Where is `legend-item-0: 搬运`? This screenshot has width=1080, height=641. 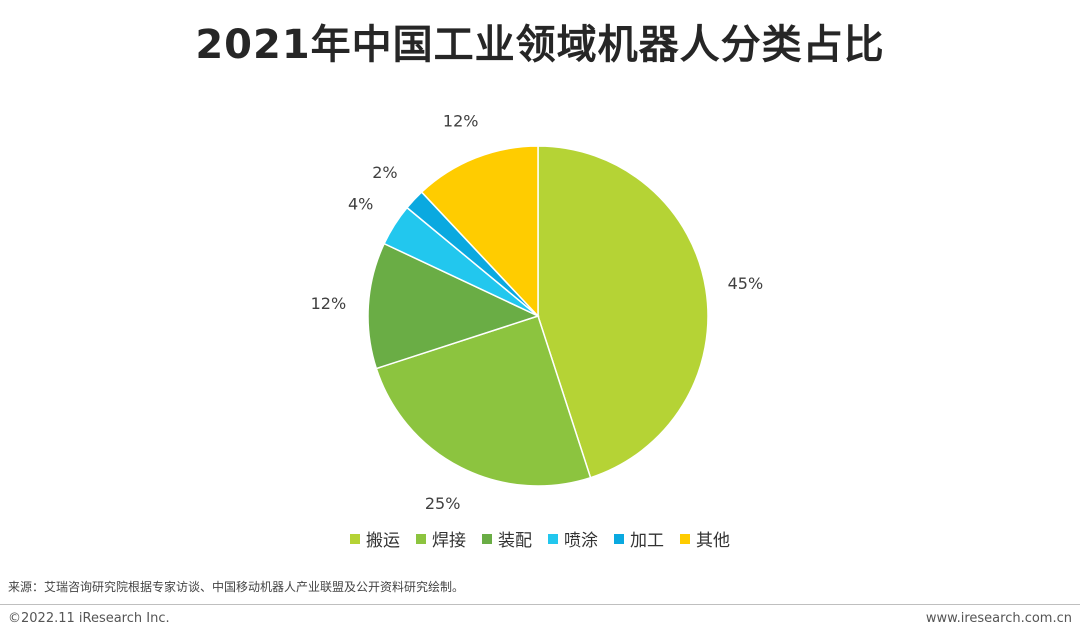 legend-item-0: 搬运 is located at coordinates (375, 538).